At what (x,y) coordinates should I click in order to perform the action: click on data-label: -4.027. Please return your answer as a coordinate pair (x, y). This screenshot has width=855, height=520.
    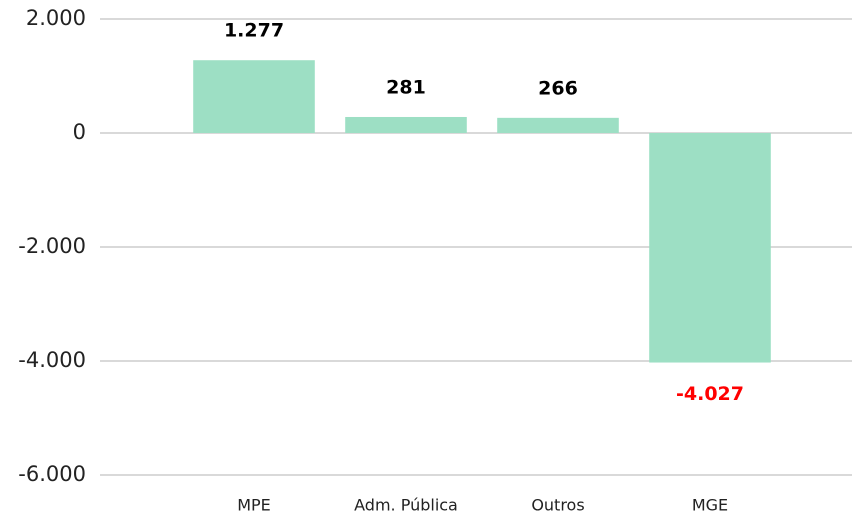
    Looking at the image, I should click on (710, 394).